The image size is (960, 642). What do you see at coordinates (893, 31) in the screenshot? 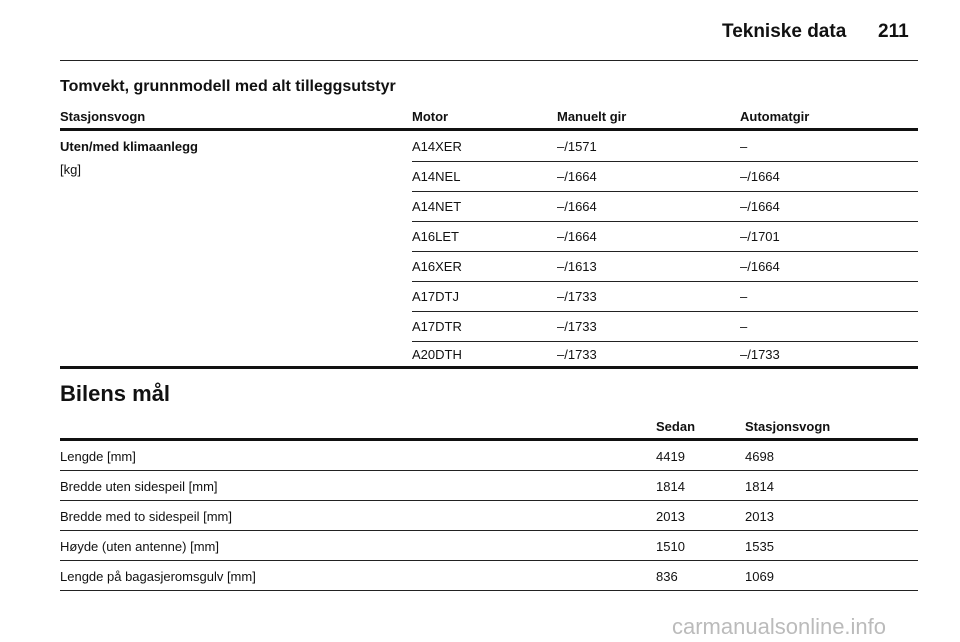
I see `page-number: 211` at bounding box center [893, 31].